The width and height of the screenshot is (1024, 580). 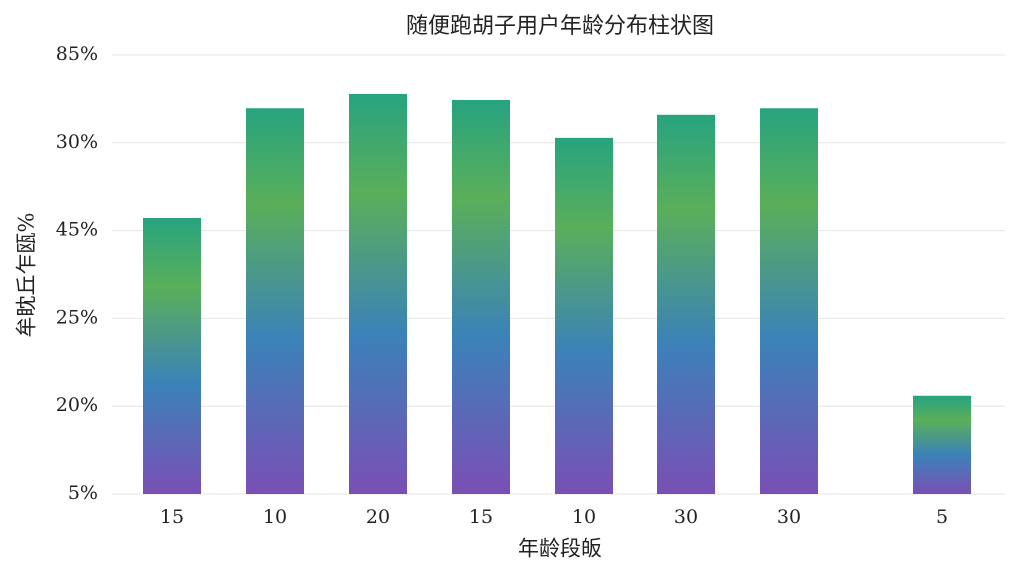 What do you see at coordinates (27, 275) in the screenshot?
I see `y-axis-label: 牟眈丘乍瓯%` at bounding box center [27, 275].